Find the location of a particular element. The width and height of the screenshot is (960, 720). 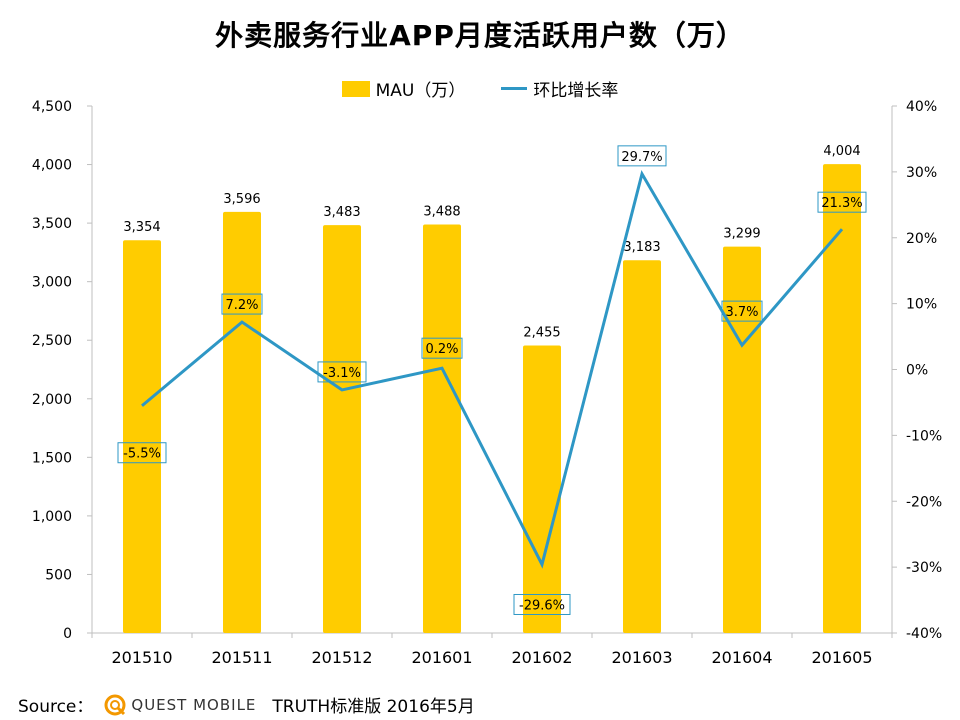

legend-line-label: 环比增长率 is located at coordinates (576, 91).